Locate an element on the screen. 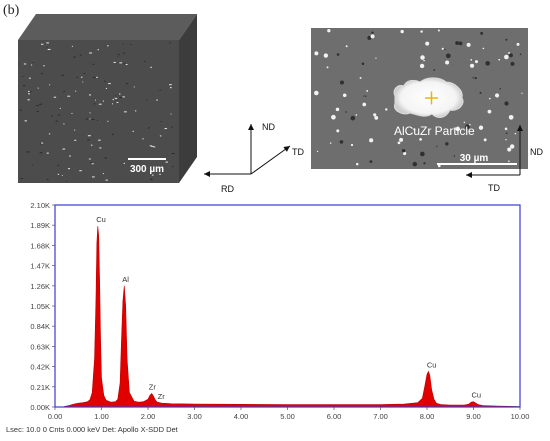  y-tick-label: 0.00K is located at coordinates (40, 407).